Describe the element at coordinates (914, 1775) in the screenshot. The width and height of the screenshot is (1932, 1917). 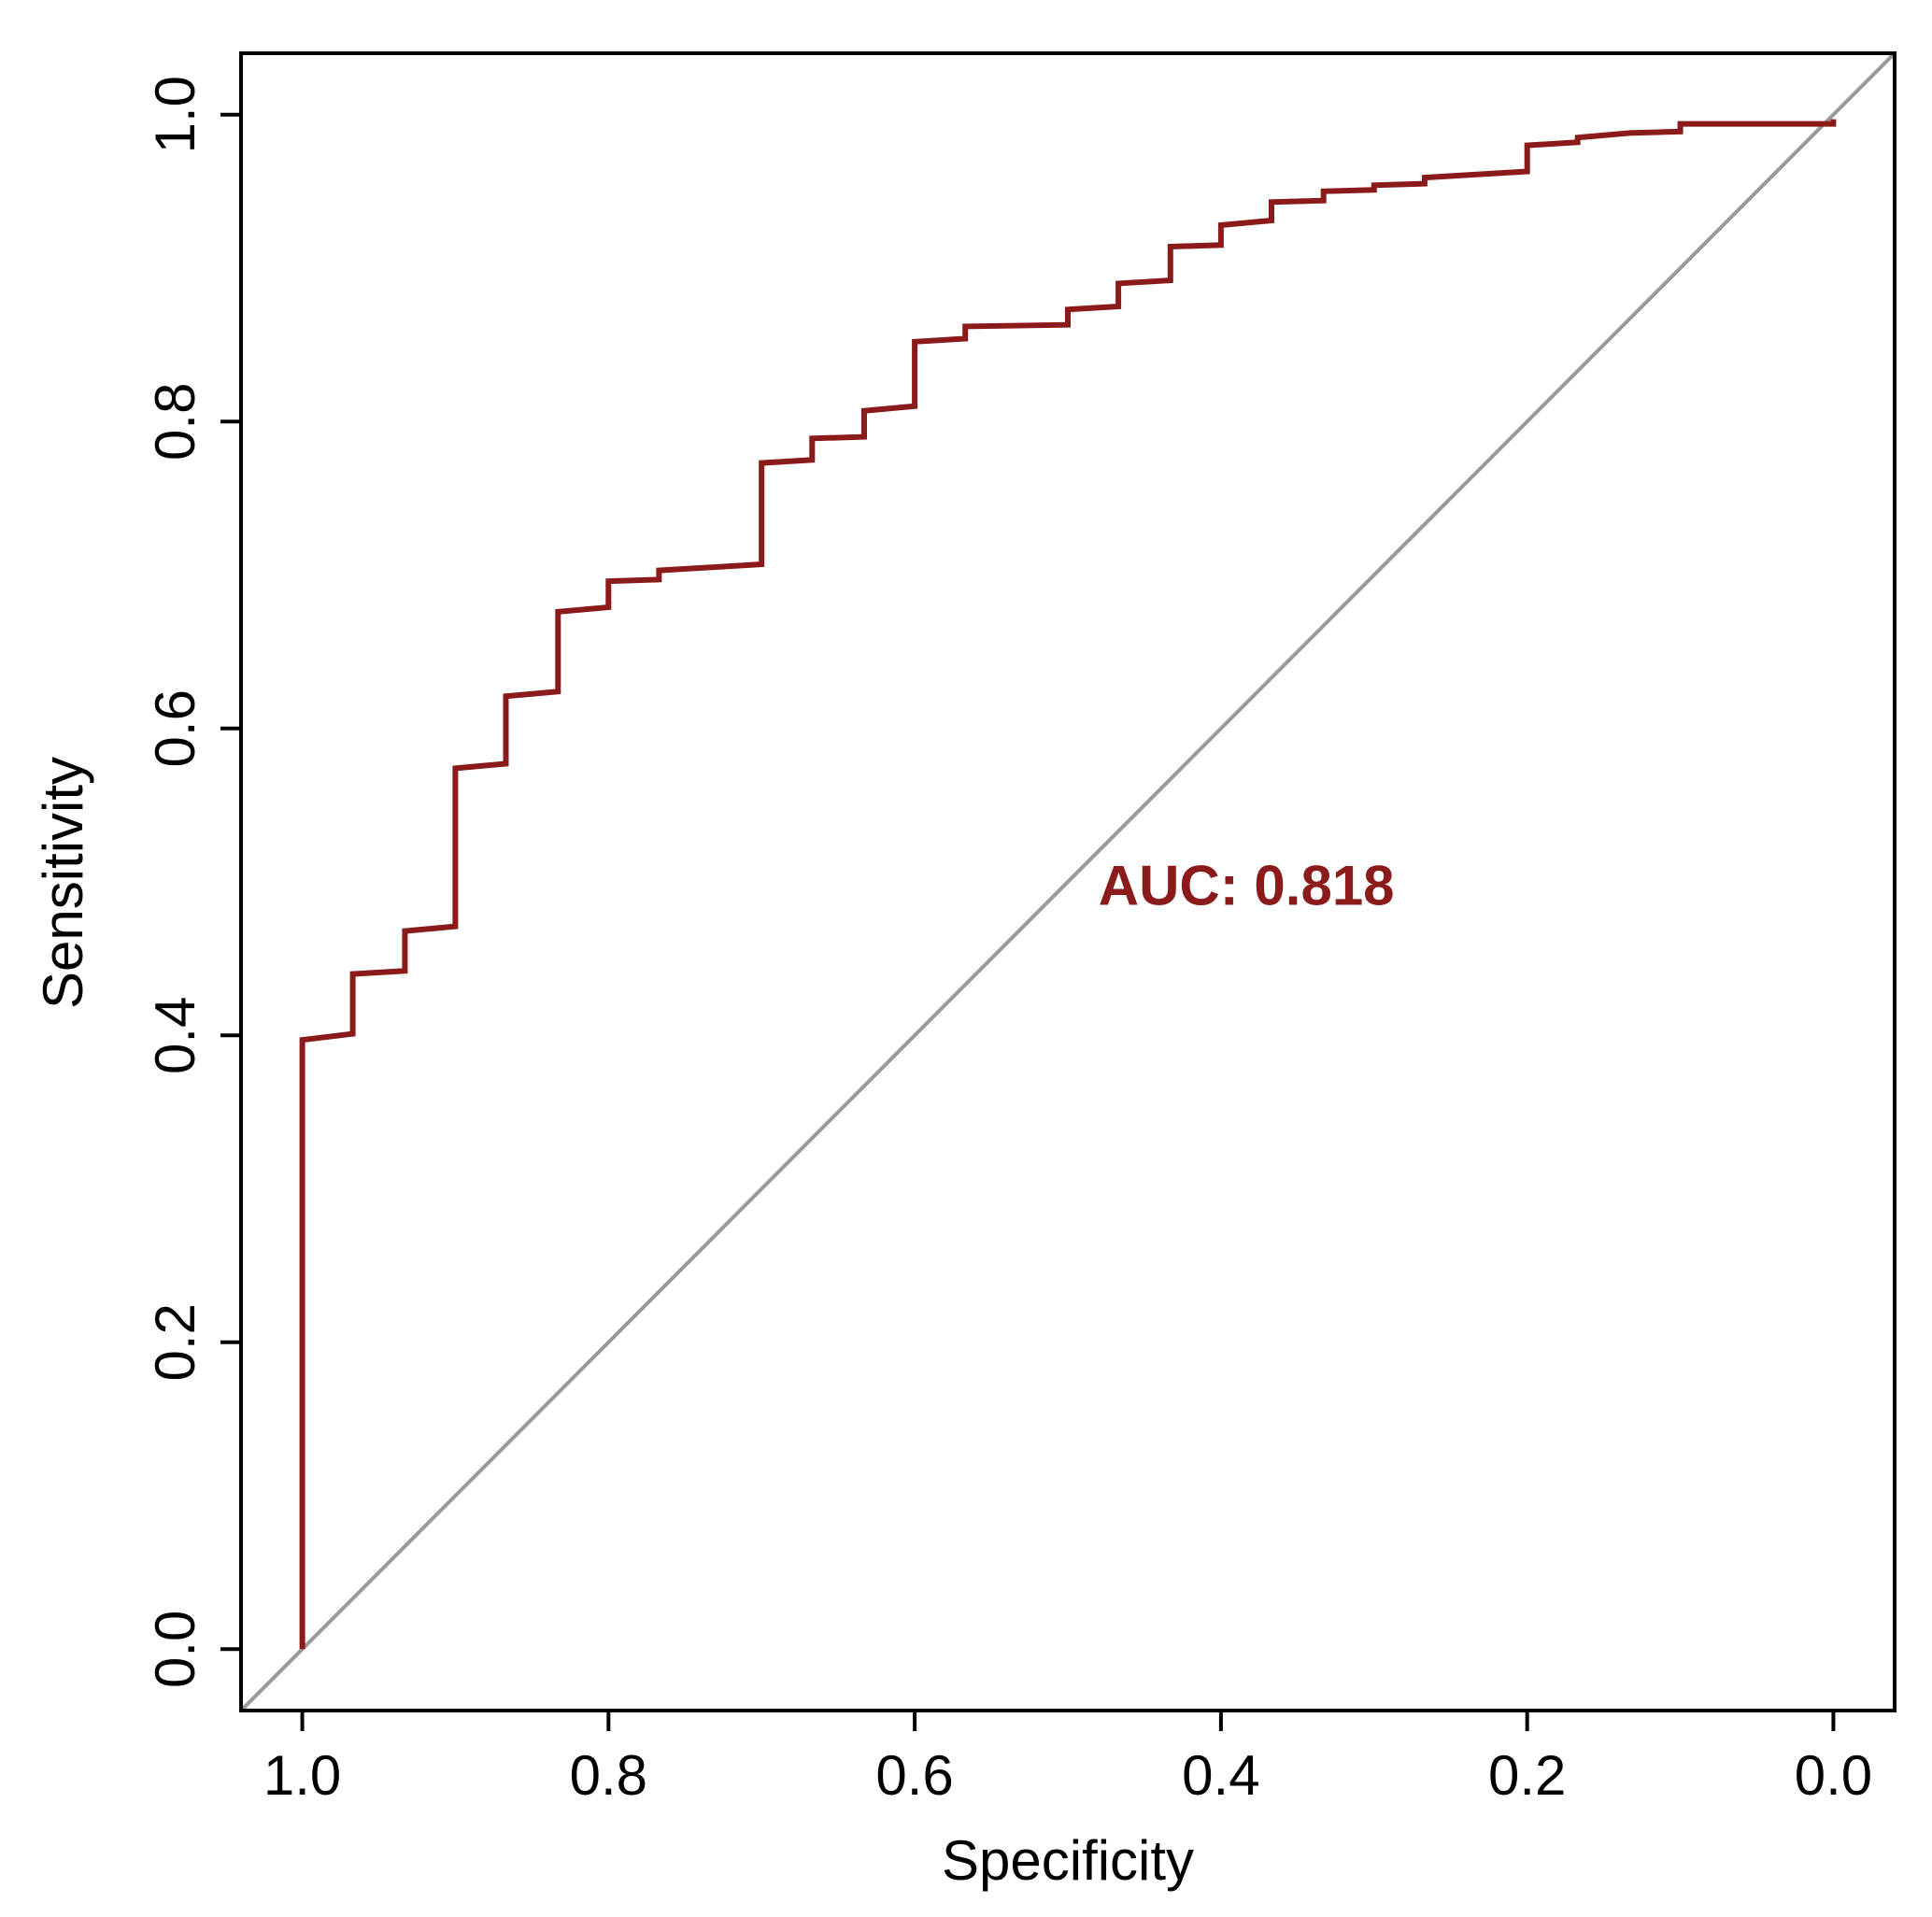
I see `x-tick-label: 0.6` at that location.